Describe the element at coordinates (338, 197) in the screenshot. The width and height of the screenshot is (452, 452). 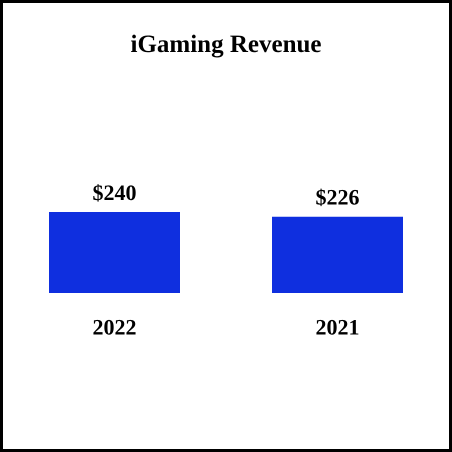
I see `data-label: $226` at that location.